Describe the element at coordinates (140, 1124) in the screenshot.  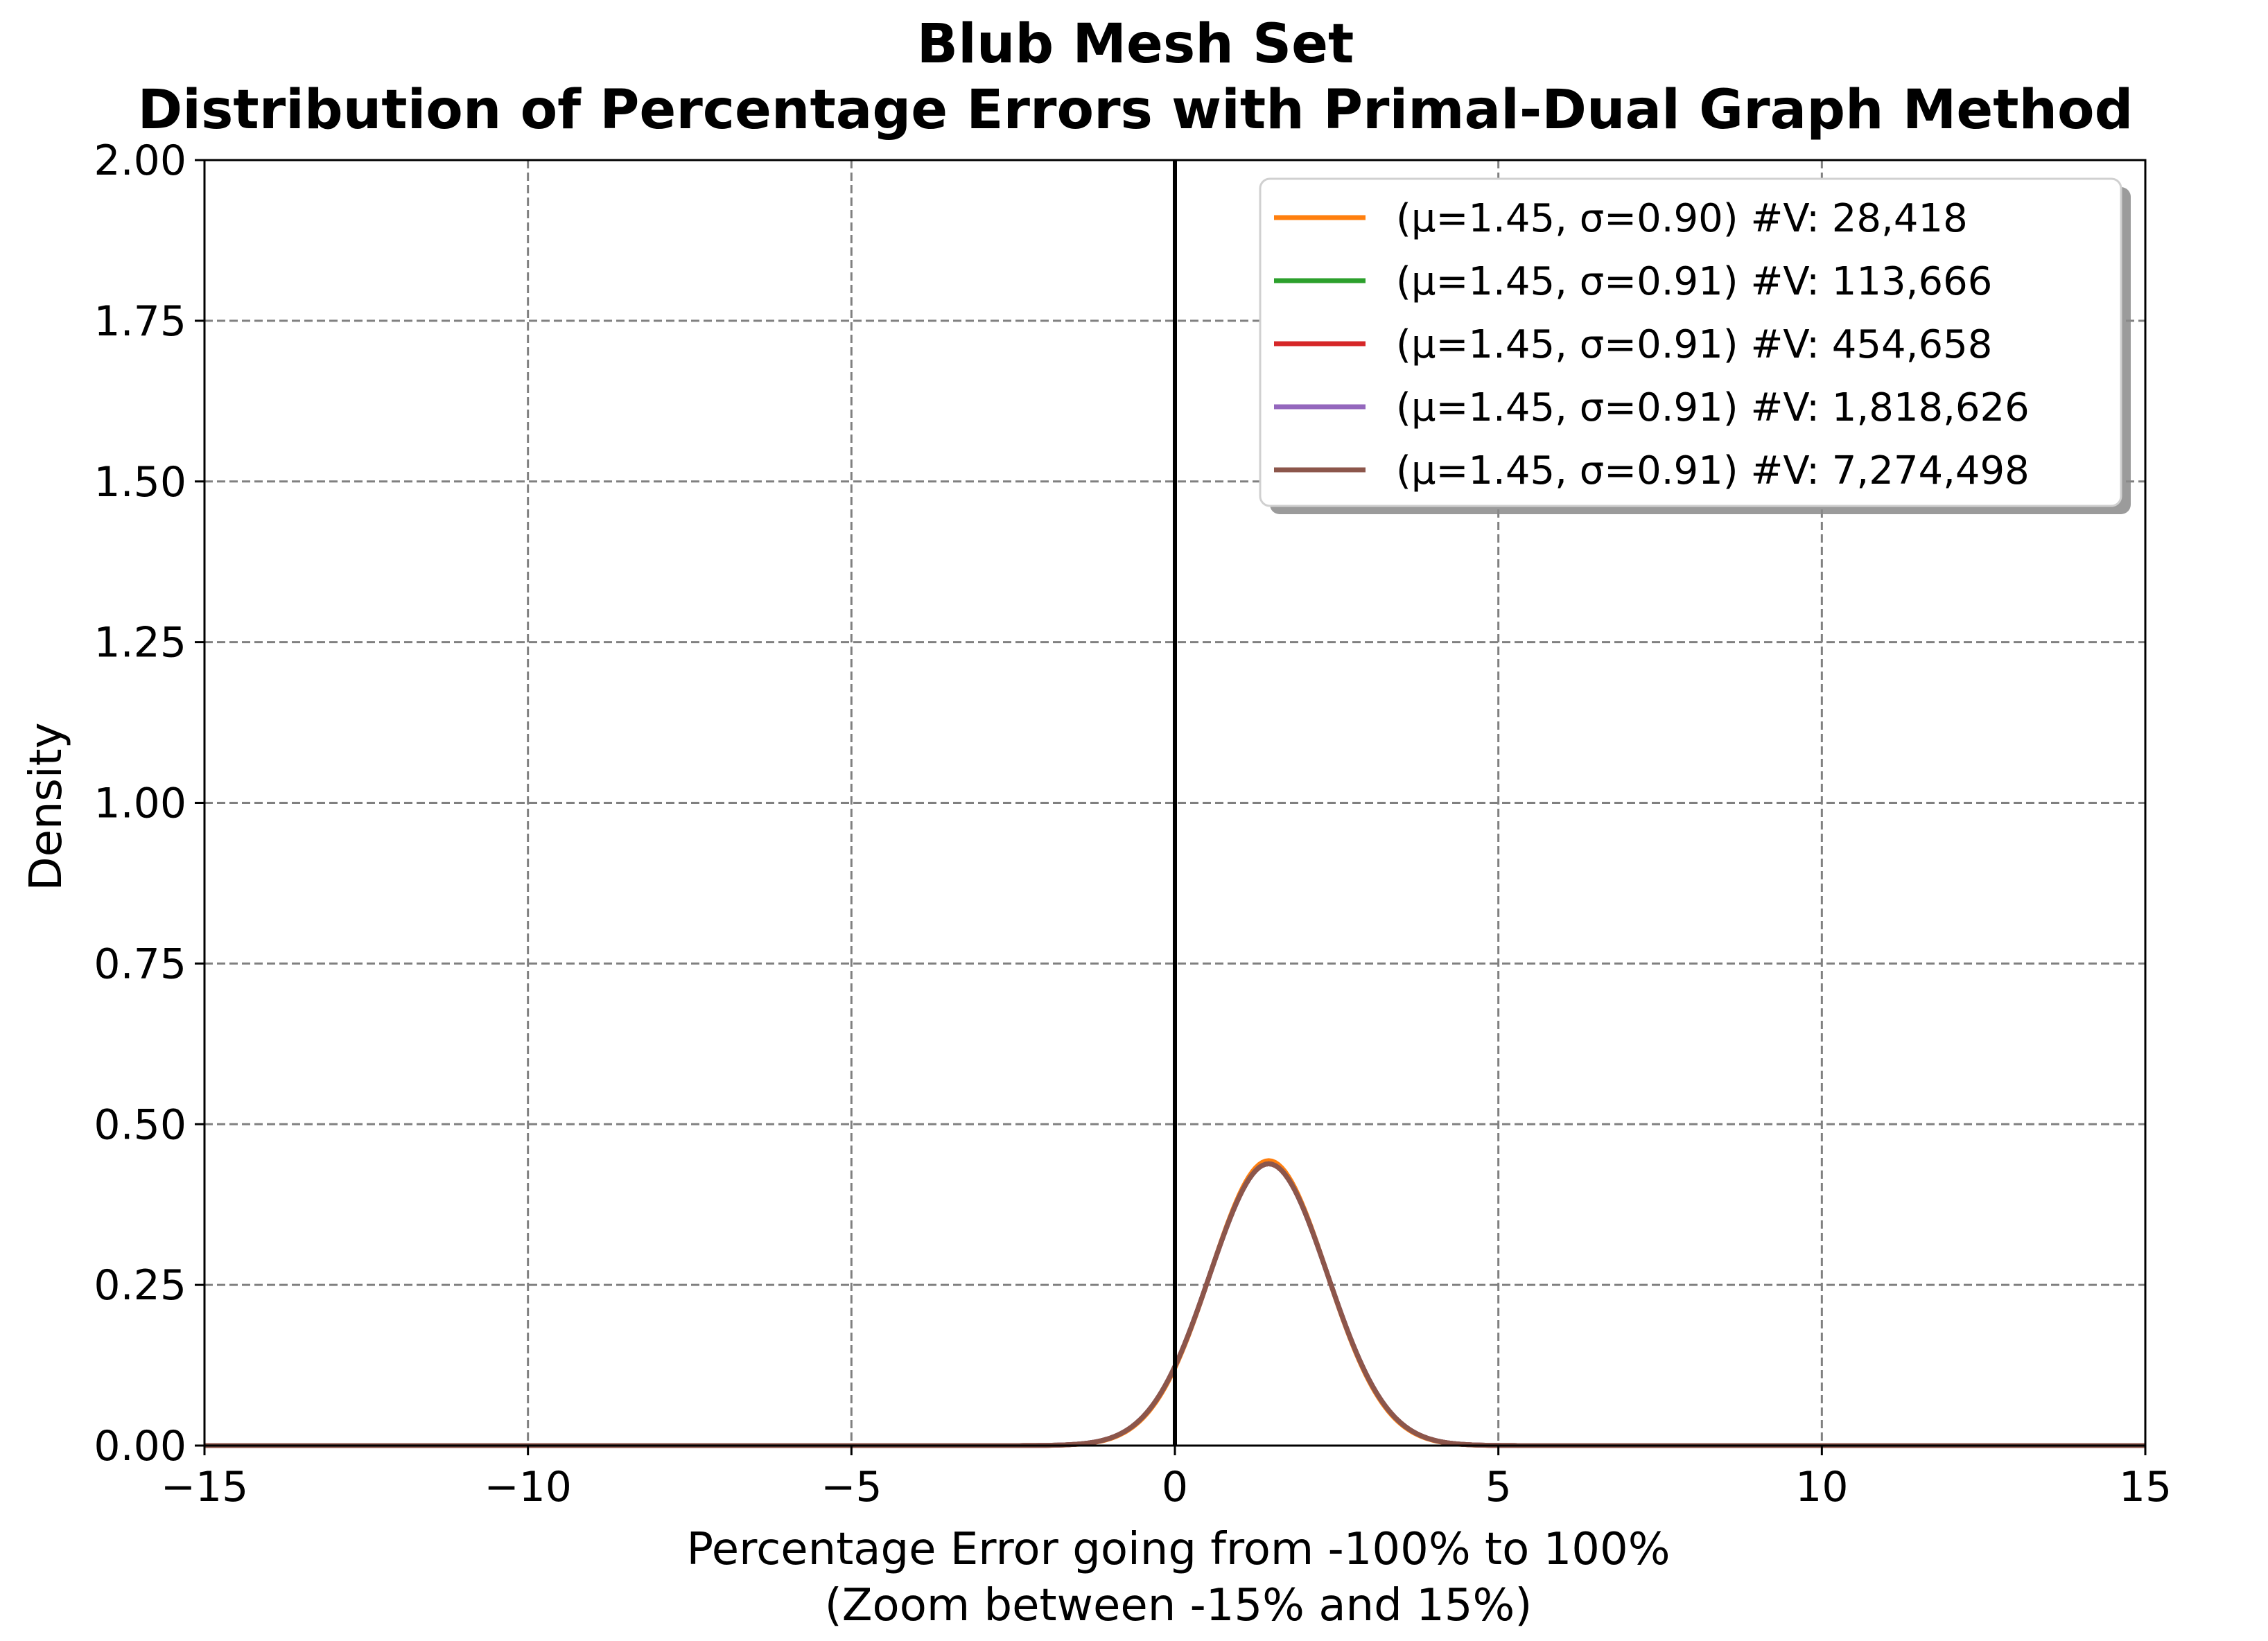
I see `y-tick-label: 0.50` at that location.